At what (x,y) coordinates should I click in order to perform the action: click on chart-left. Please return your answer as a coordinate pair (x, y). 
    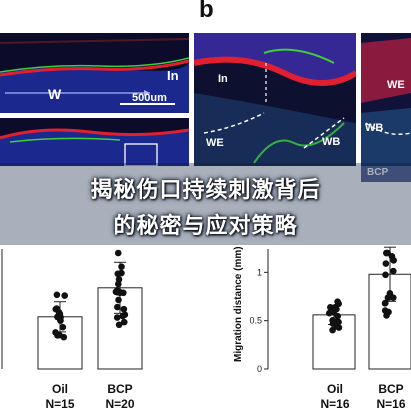
    Looking at the image, I should click on (72, 309).